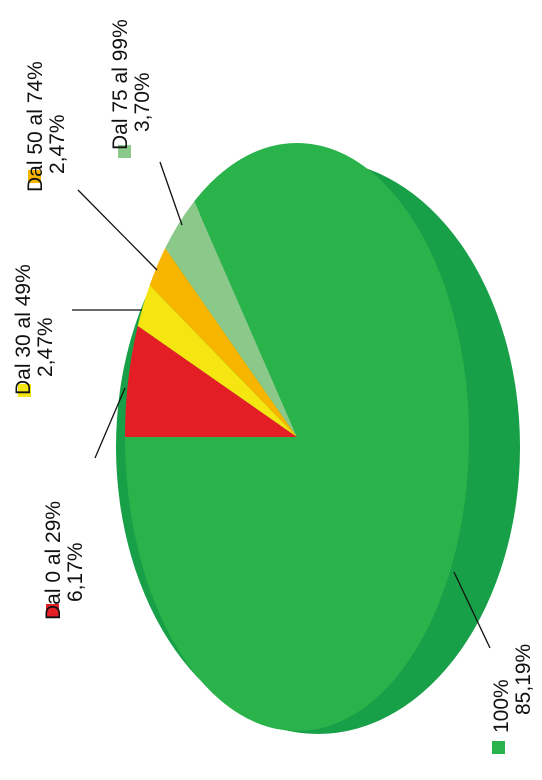  I want to click on slice-name-label: Dal 50 al 74%, so click(35, 126).